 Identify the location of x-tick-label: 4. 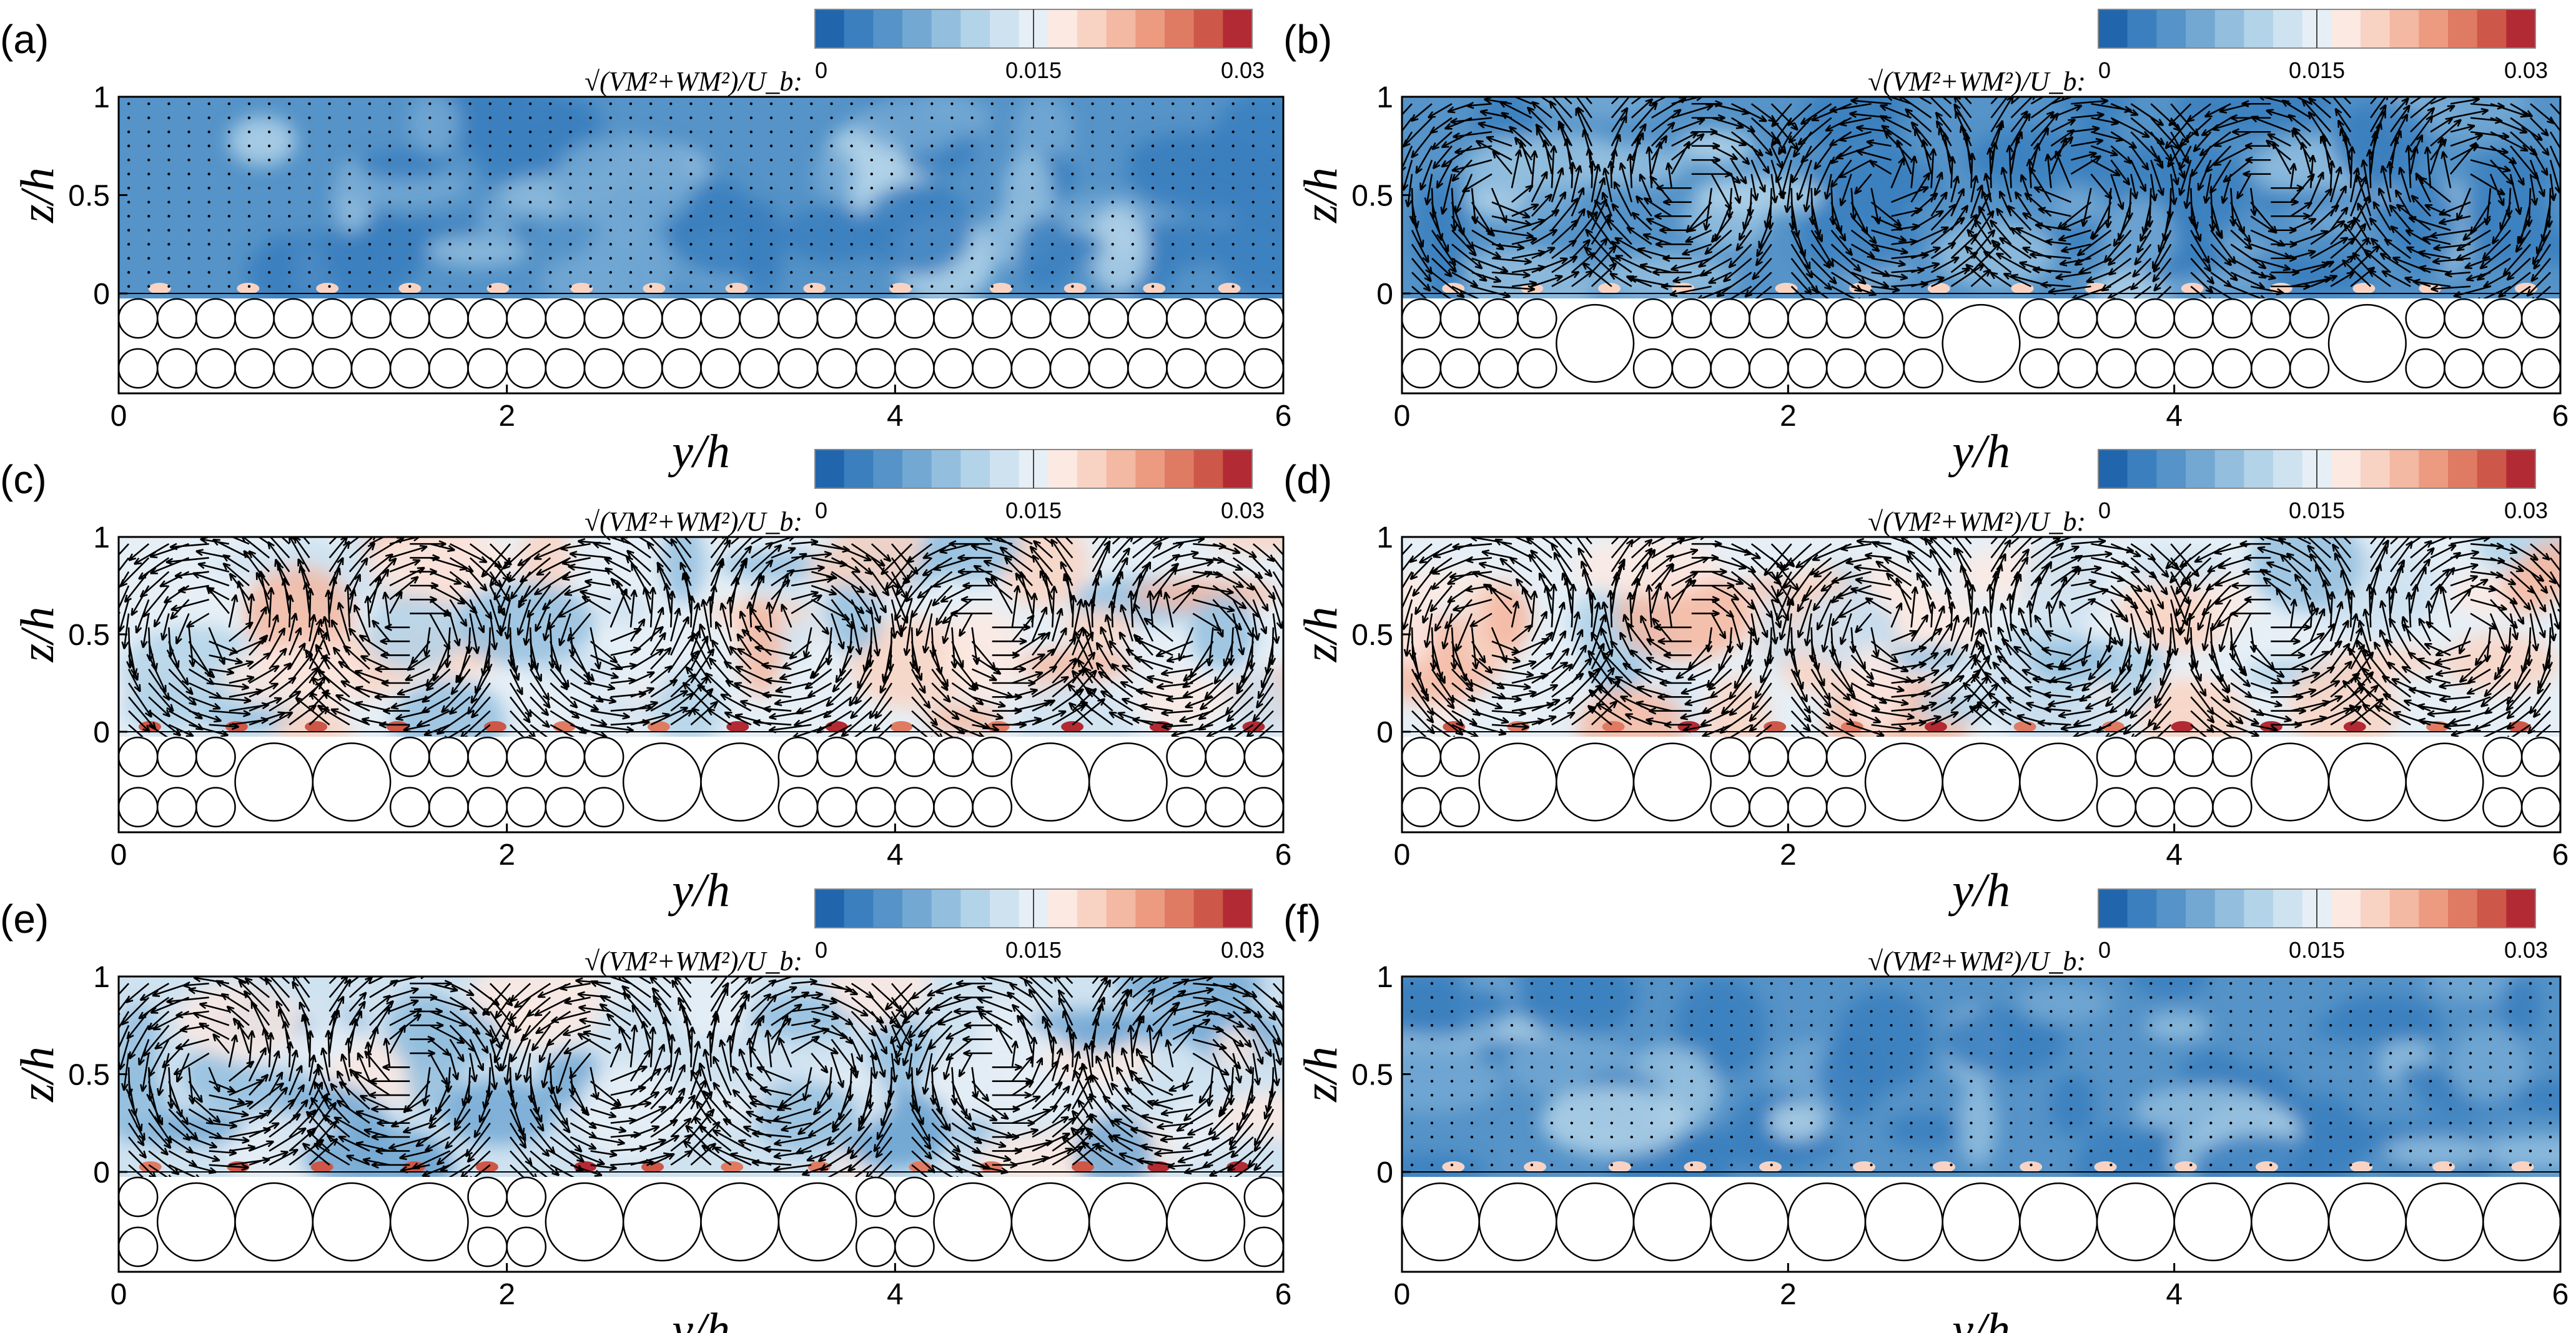
(896, 416).